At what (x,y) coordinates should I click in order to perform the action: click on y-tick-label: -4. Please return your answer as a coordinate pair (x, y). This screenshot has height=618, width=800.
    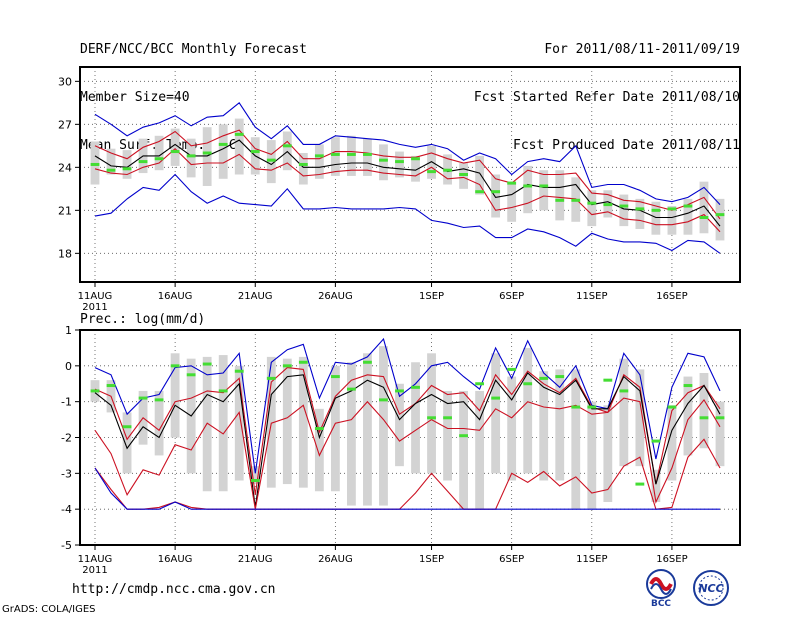
    Looking at the image, I should click on (66, 509).